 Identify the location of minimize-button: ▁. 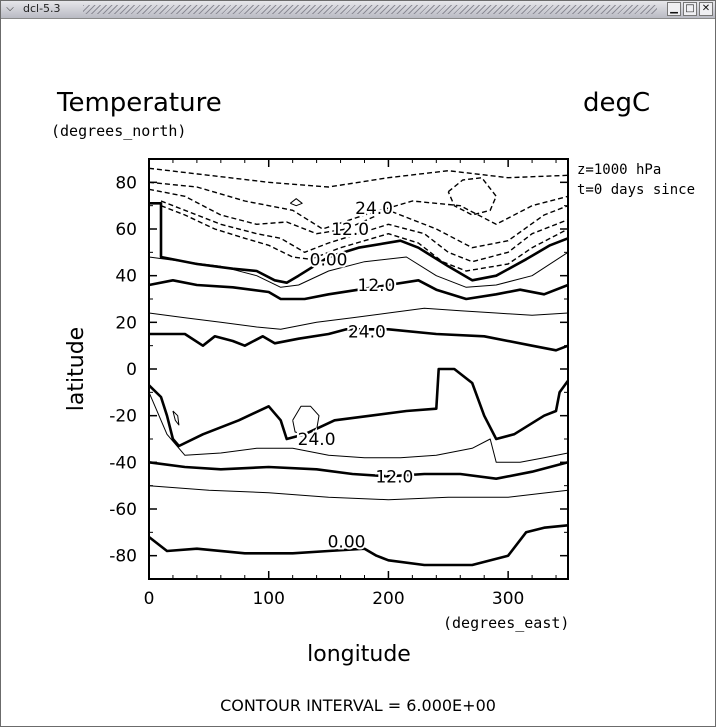
(674, 9).